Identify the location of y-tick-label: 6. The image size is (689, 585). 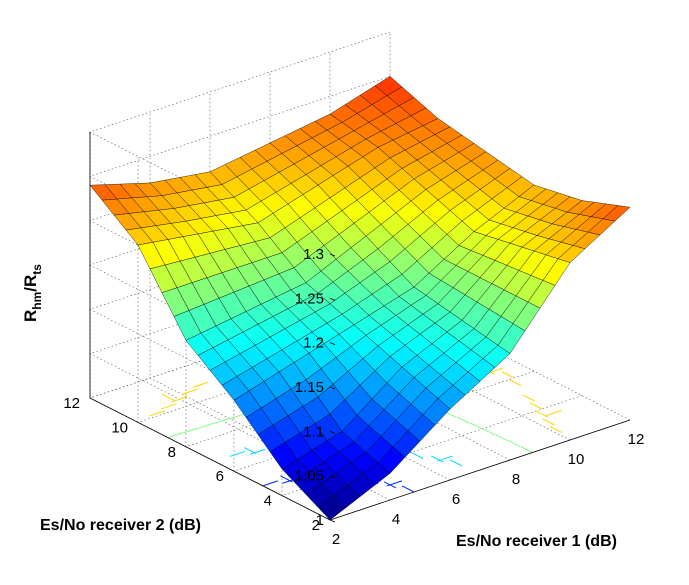
(220, 476).